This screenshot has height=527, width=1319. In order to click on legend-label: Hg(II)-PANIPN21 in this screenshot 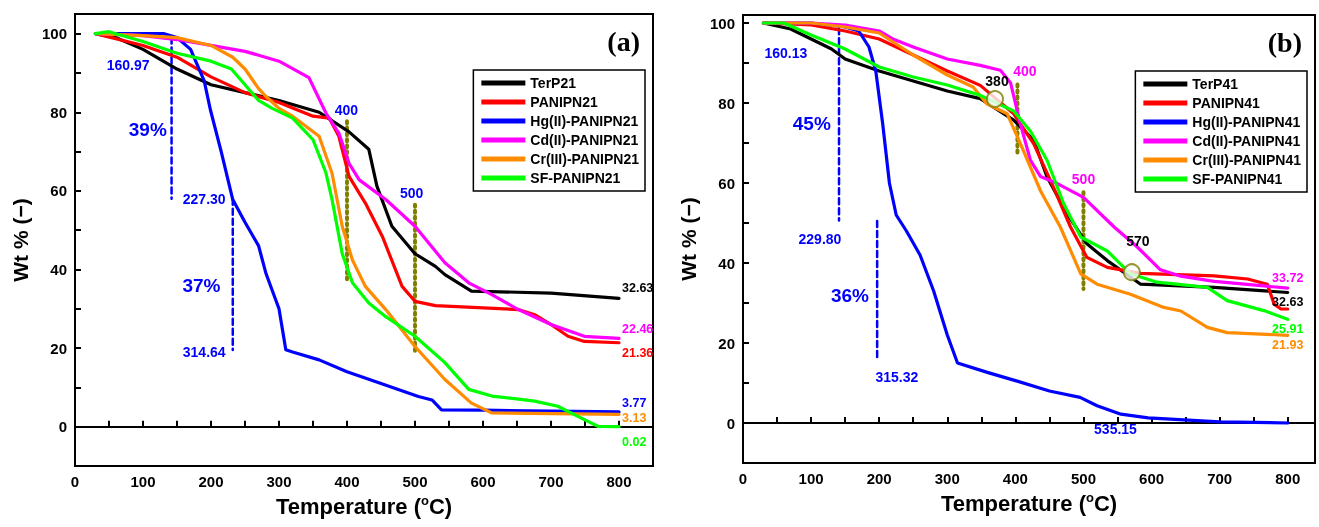, I will do `click(584, 121)`.